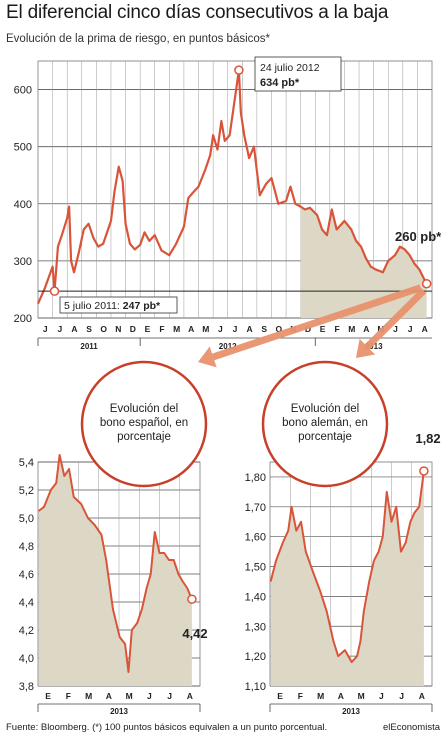 This screenshot has width=448, height=738. Describe the element at coordinates (310, 326) in the screenshot. I see `arrow-to-spanish-bond` at that location.